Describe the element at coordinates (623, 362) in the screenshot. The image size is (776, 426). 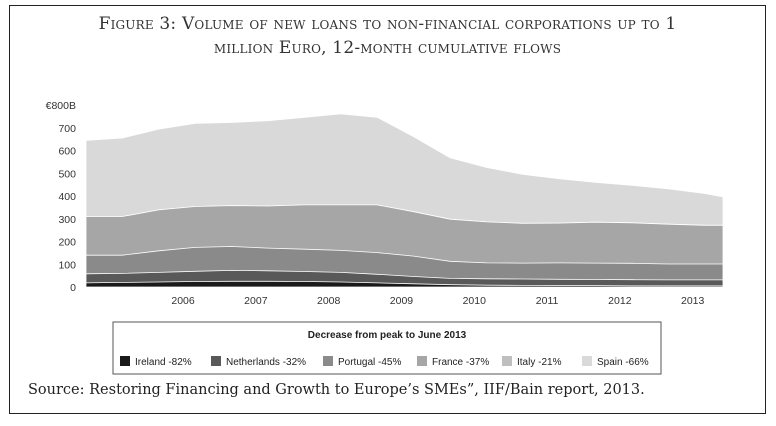
I see `legend-label: Spain -66%` at that location.